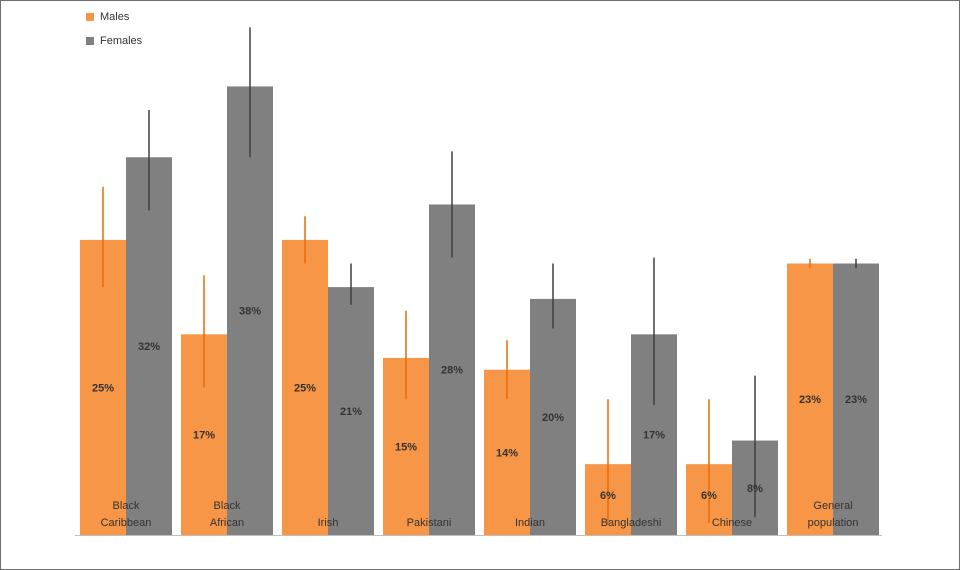  I want to click on data-label-males-indian: 14%, so click(507, 453).